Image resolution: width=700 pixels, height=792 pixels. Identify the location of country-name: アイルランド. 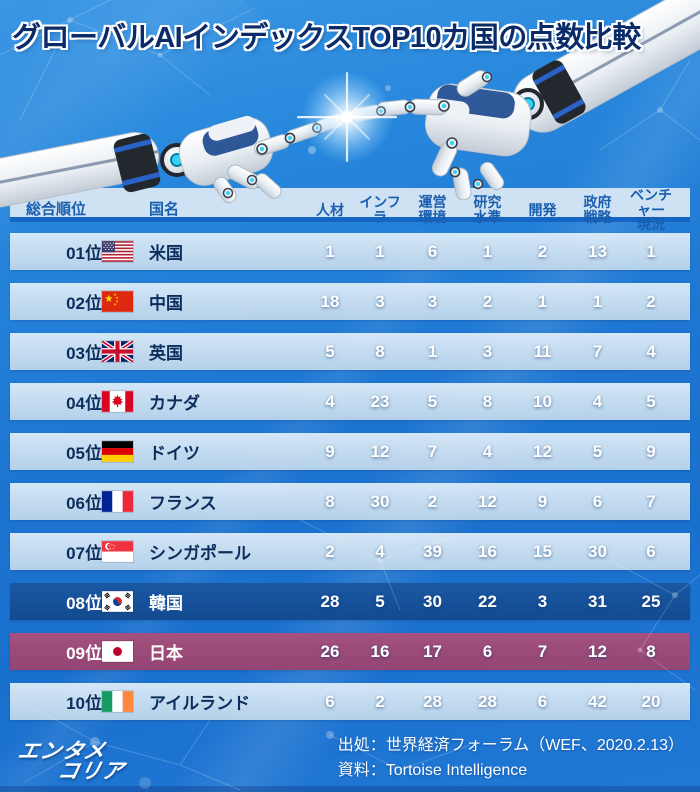
(200, 703).